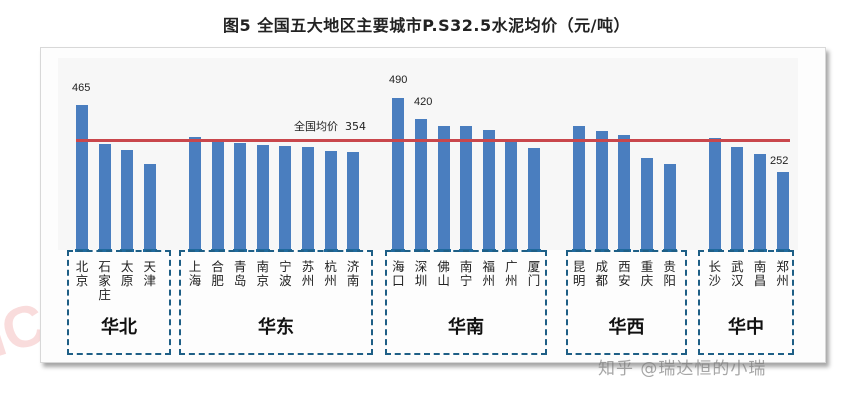 The image size is (853, 401). Describe the element at coordinates (433, 140) in the screenshot. I see `national-average-line` at that location.